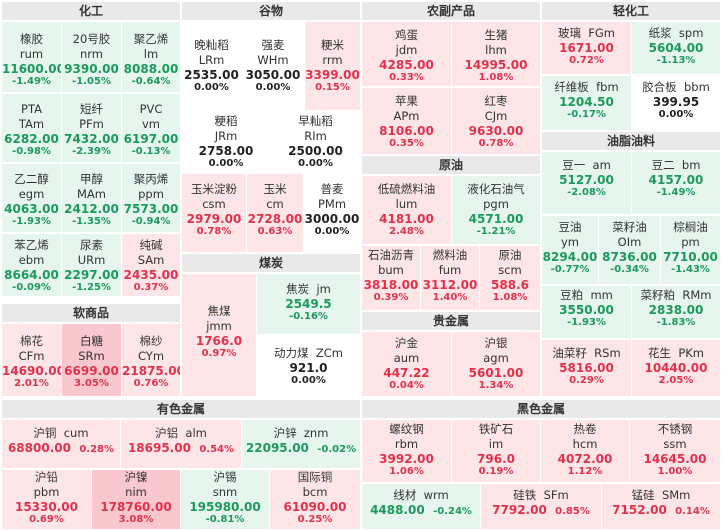  What do you see at coordinates (406, 54) in the screenshot?
I see `tile-jdm: 鸡蛋 jdm 4285.00 0.33%` at bounding box center [406, 54].